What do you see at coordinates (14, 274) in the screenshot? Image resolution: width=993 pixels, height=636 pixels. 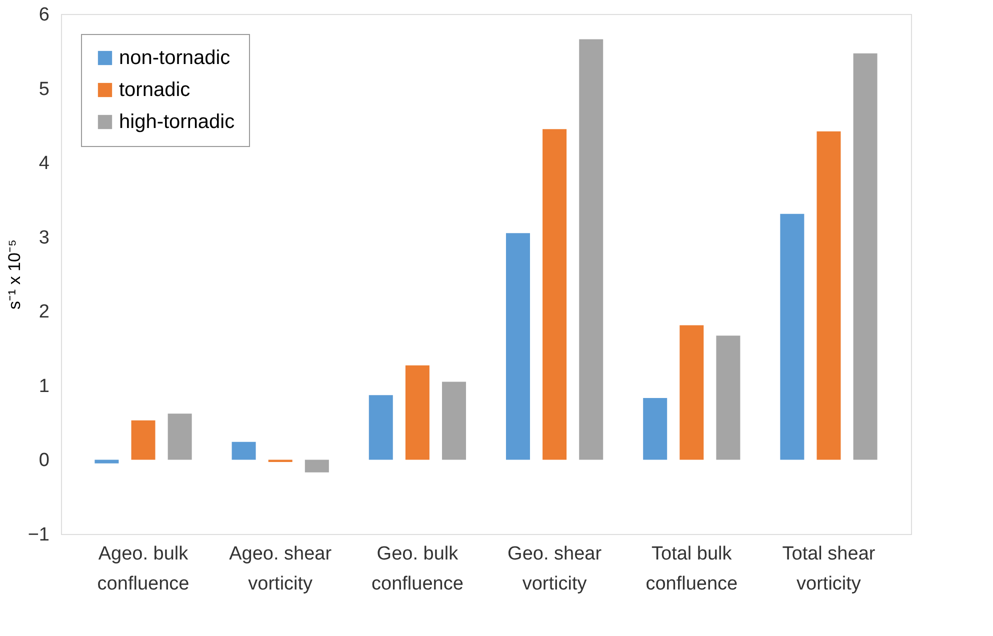 I see `y-axis-title: s⁻¹ x 10⁻⁵` at bounding box center [14, 274].